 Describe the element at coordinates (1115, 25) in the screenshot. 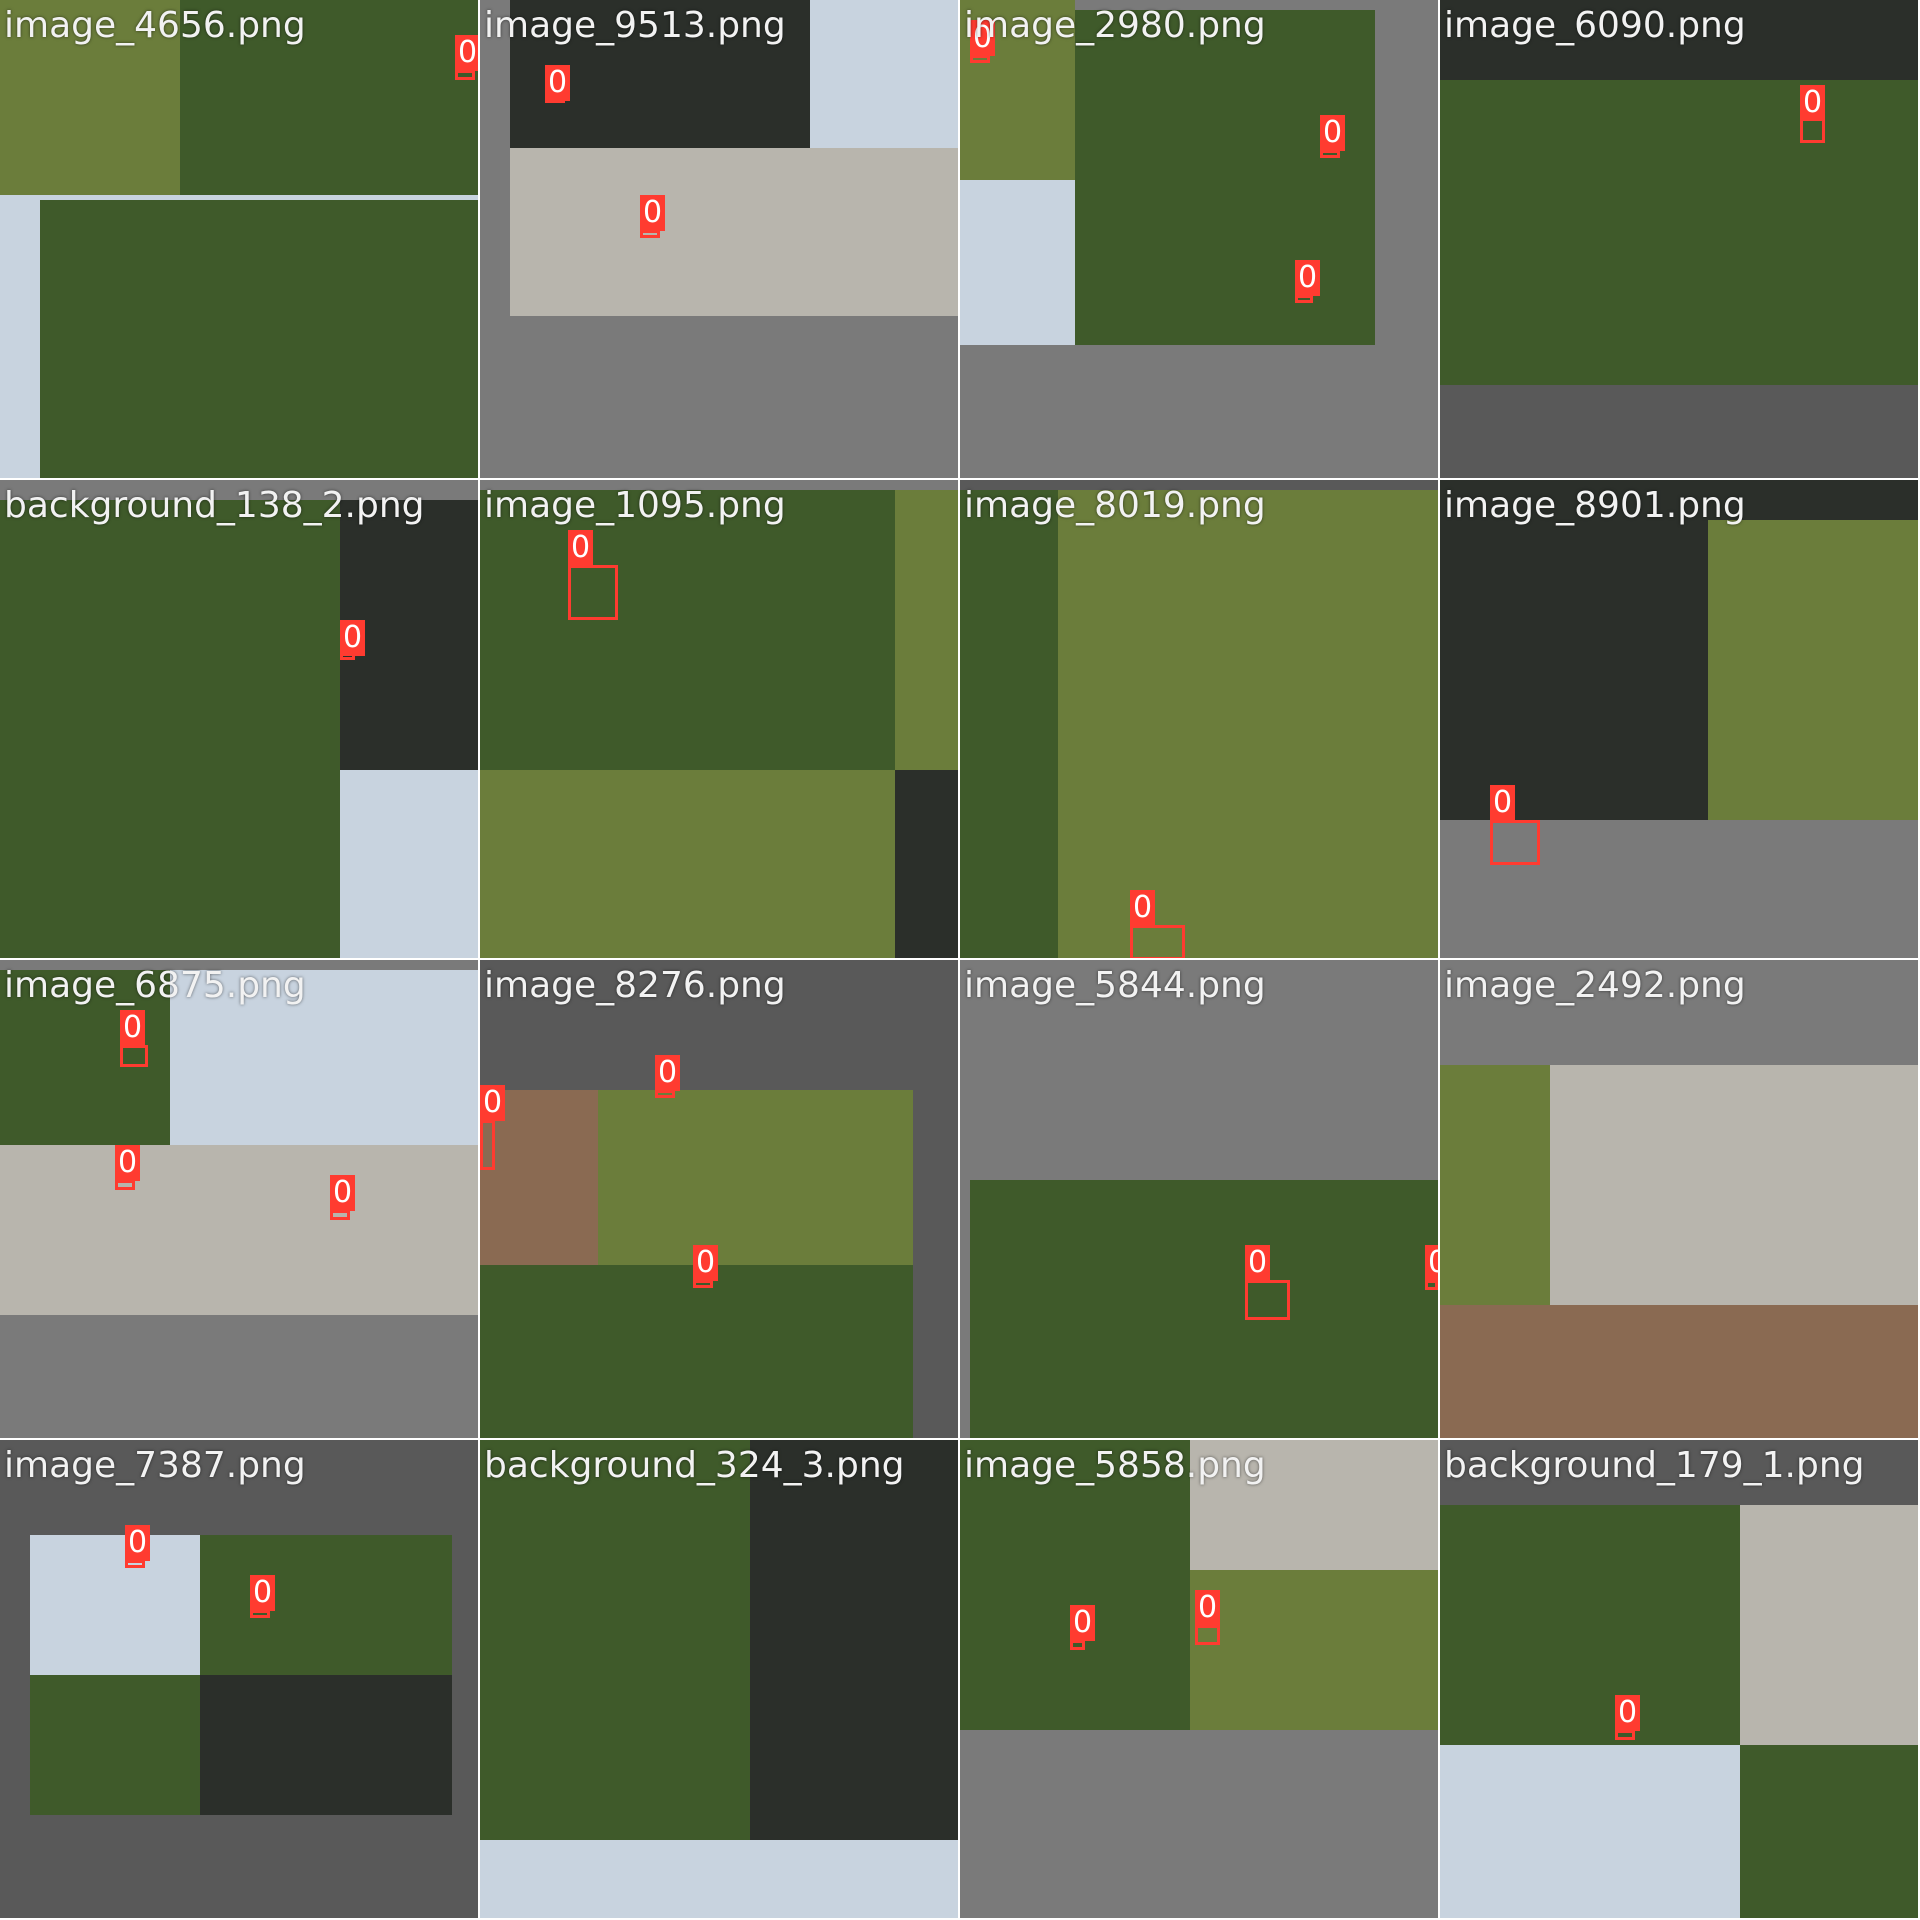

I see `tile-filename-label: image_2980.png` at that location.